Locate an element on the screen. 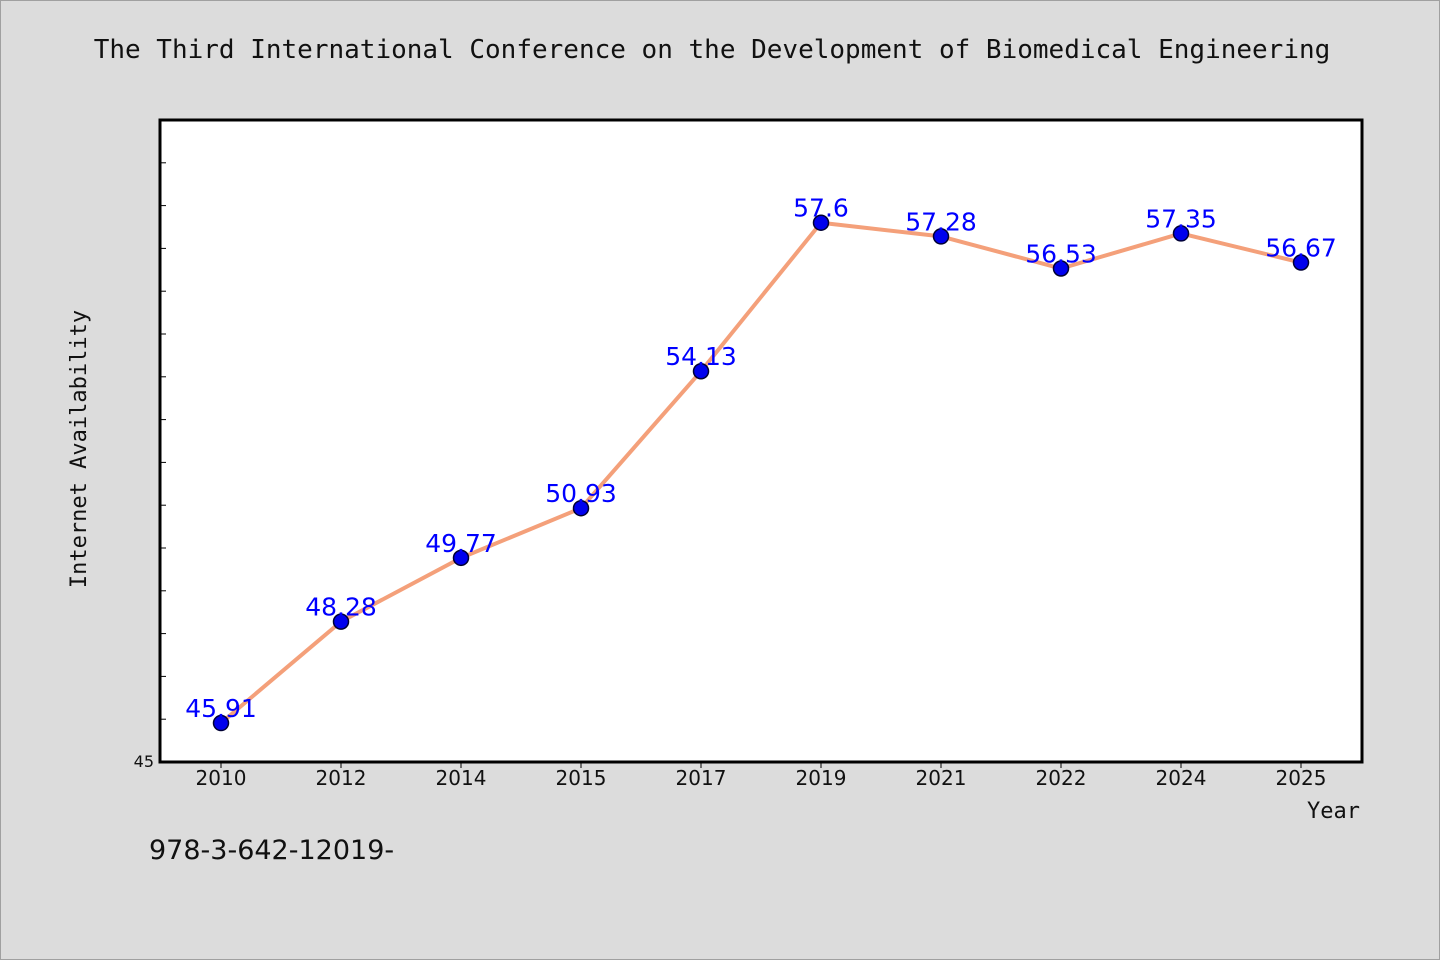 The height and width of the screenshot is (960, 1440). data-label: 48.28 is located at coordinates (341, 607).